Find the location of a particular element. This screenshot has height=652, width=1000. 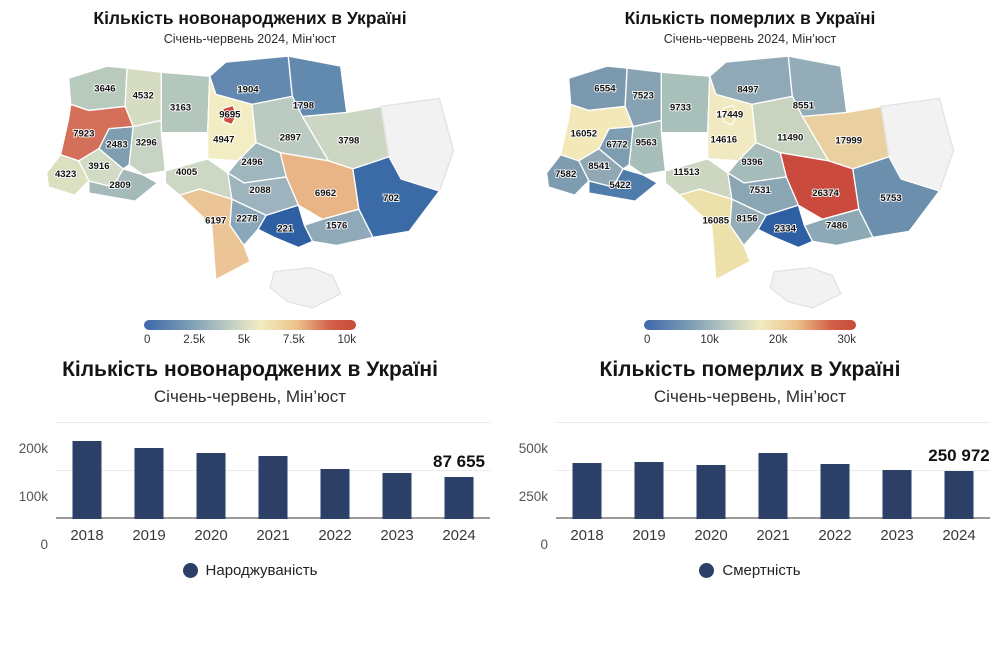

births-legend: Народжуваність is located at coordinates (250, 570).